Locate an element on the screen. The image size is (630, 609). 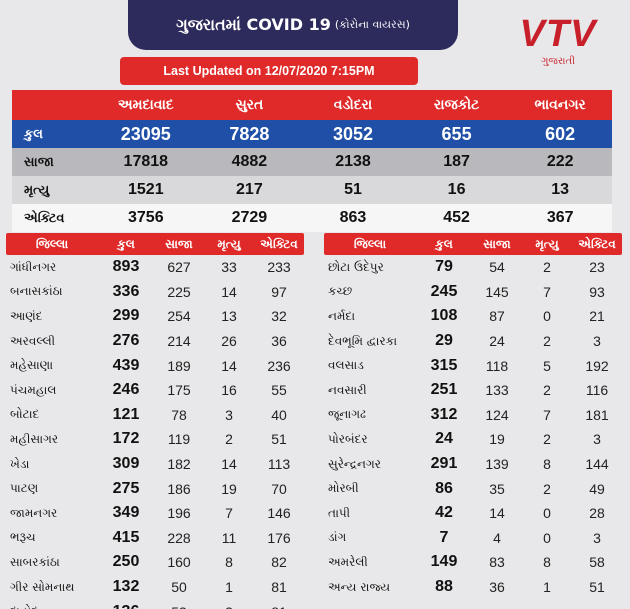
district-recovered: 214 is located at coordinates (179, 341).